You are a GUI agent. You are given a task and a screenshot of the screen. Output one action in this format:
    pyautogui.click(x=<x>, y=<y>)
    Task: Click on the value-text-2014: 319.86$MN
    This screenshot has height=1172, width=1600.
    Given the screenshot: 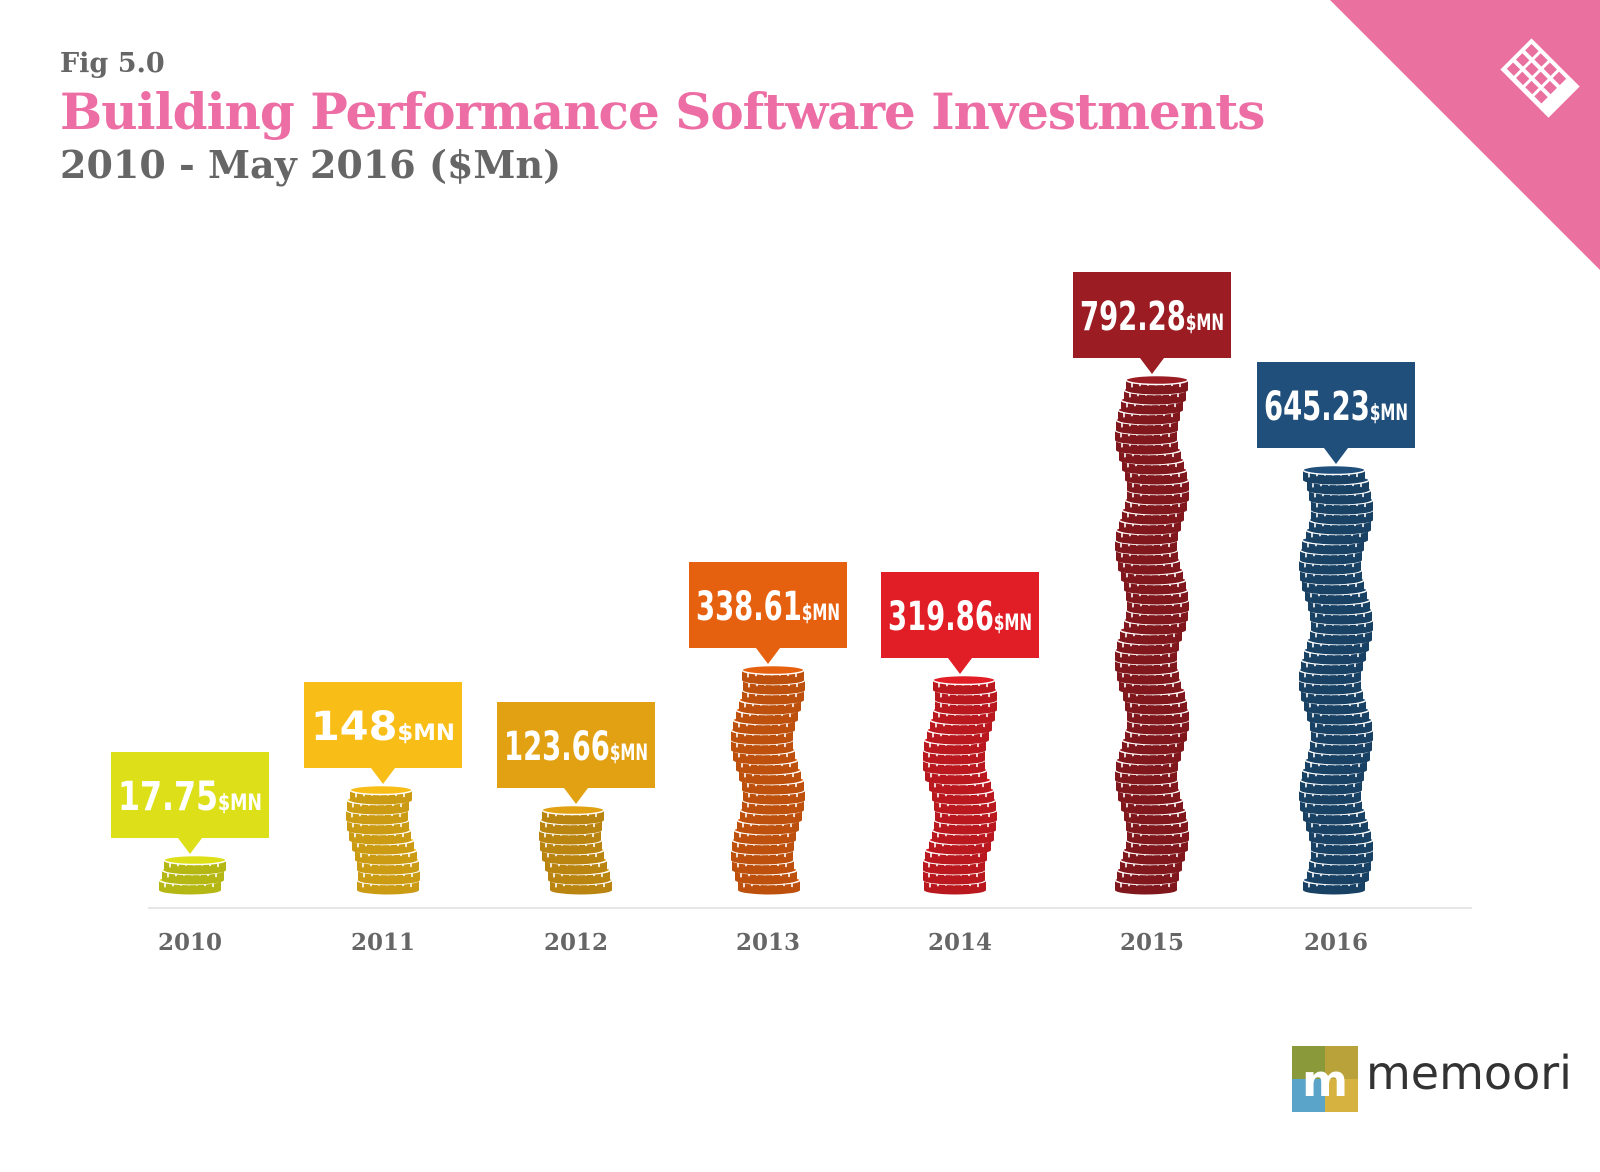 What is the action you would take?
    pyautogui.click(x=960, y=617)
    